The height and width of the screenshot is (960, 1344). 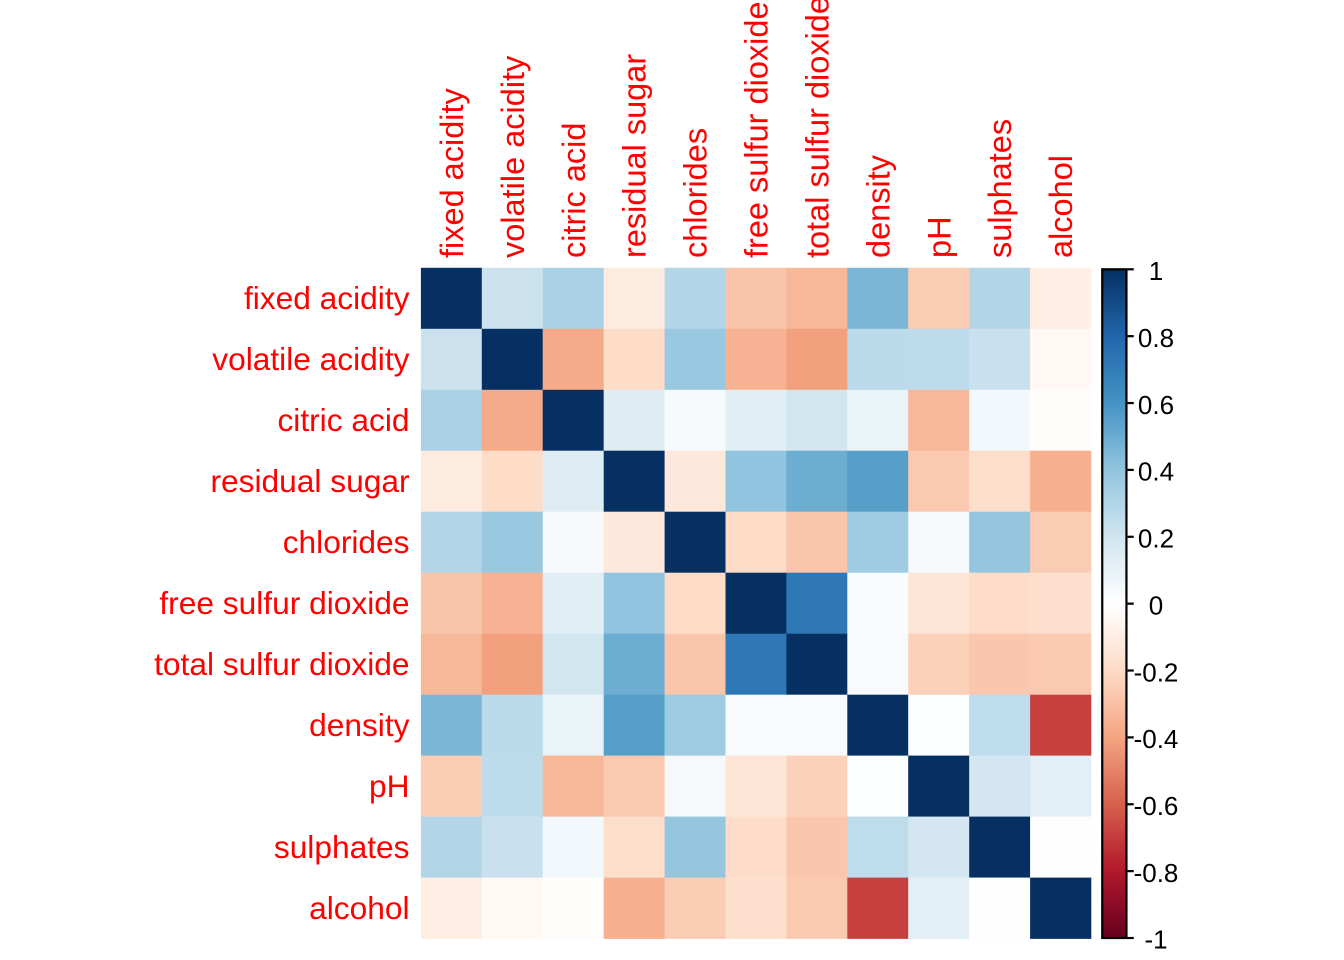 I want to click on svg-text: 0.8, so click(x=1156, y=338).